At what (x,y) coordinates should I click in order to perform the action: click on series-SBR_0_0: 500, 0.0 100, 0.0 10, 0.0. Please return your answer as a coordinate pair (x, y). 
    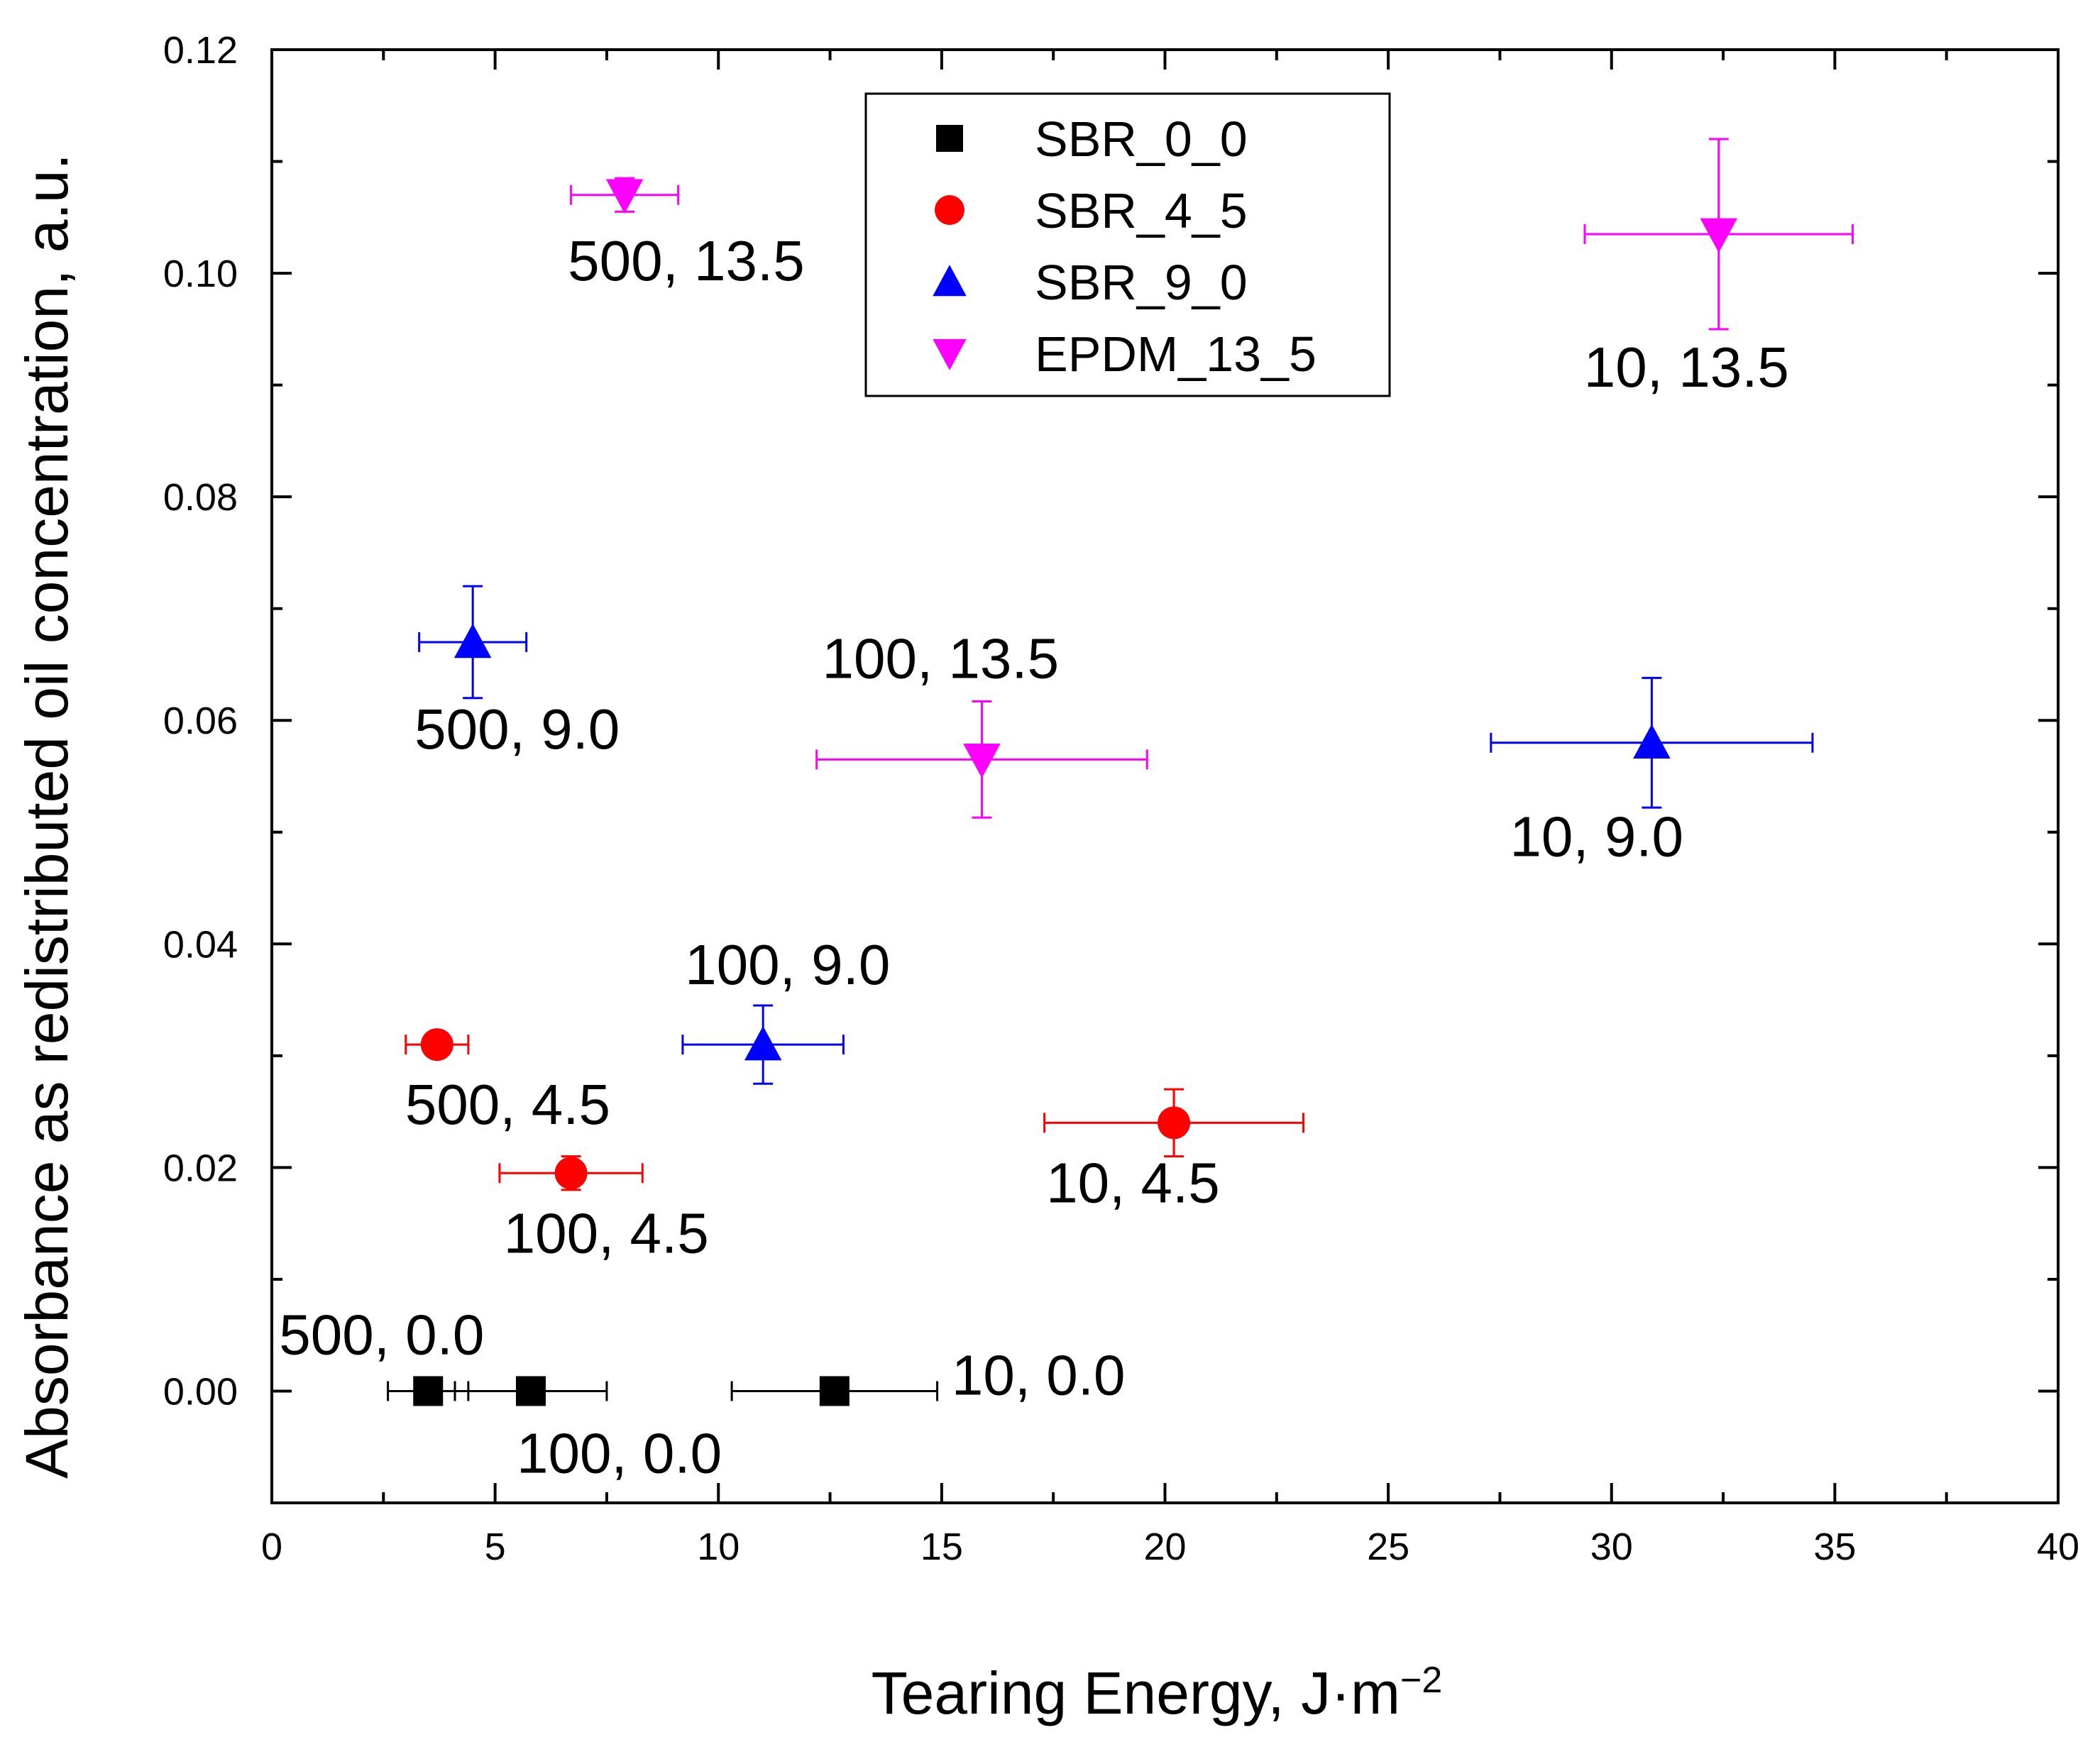
    Looking at the image, I should click on (702, 1394).